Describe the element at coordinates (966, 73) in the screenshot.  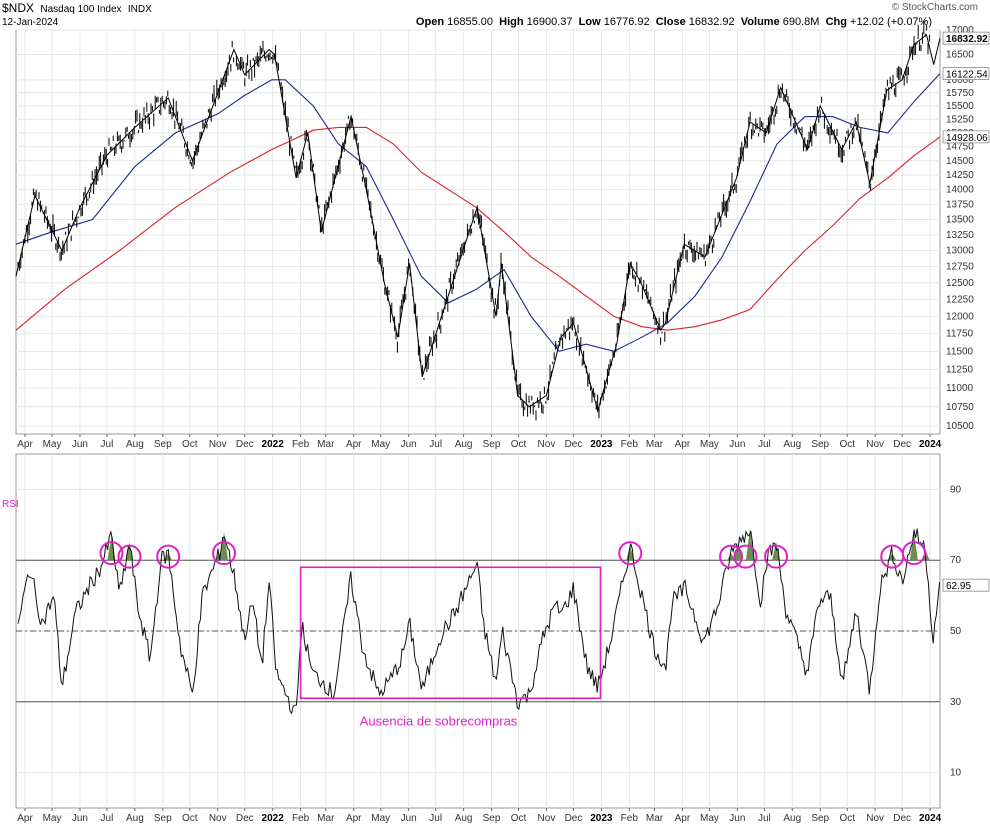
I see `ma50-tag-box` at that location.